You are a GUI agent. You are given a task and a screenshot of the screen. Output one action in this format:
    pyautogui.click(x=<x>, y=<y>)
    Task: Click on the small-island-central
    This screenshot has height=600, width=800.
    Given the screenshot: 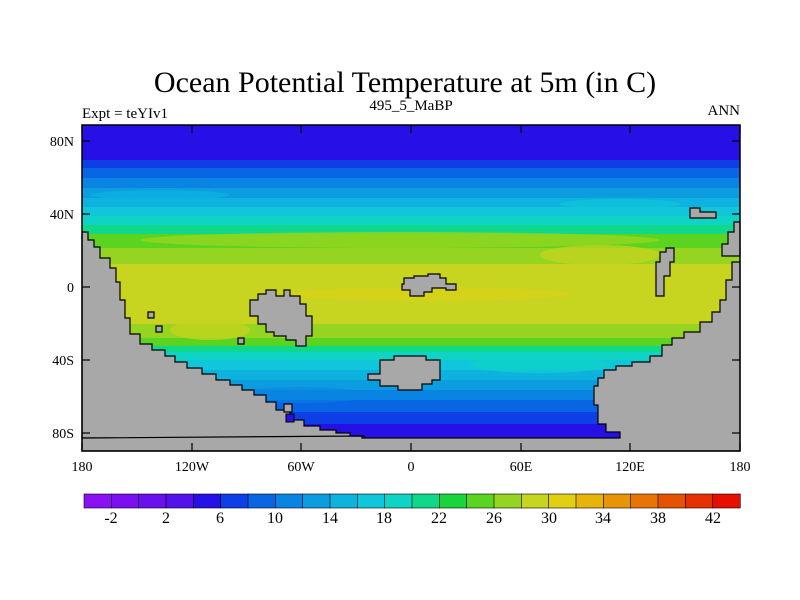 What is the action you would take?
    pyautogui.click(x=241, y=341)
    